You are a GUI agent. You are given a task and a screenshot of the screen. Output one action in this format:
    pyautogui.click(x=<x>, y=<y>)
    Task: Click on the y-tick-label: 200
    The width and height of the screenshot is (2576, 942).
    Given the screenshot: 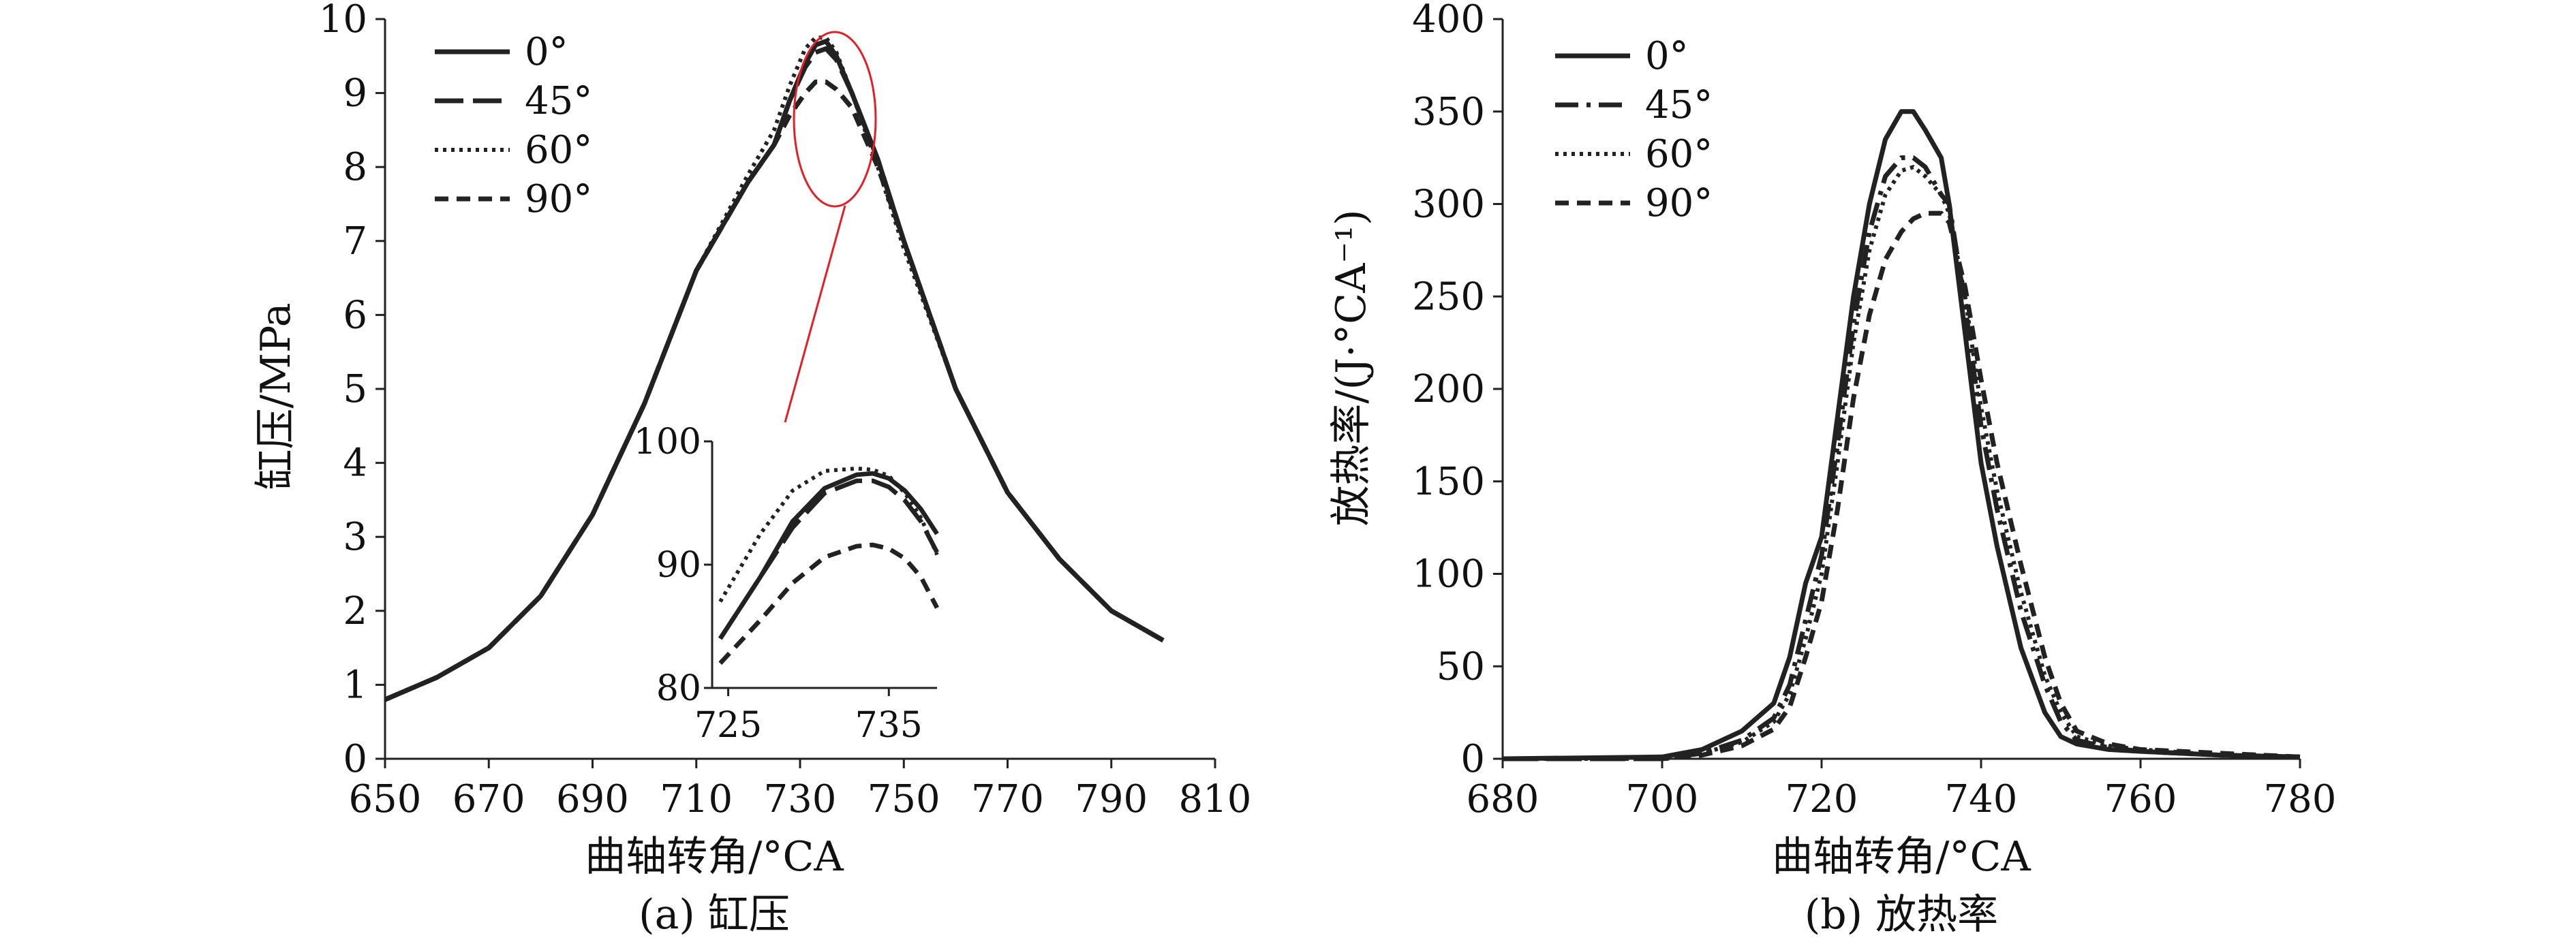 What is the action you would take?
    pyautogui.click(x=1448, y=389)
    